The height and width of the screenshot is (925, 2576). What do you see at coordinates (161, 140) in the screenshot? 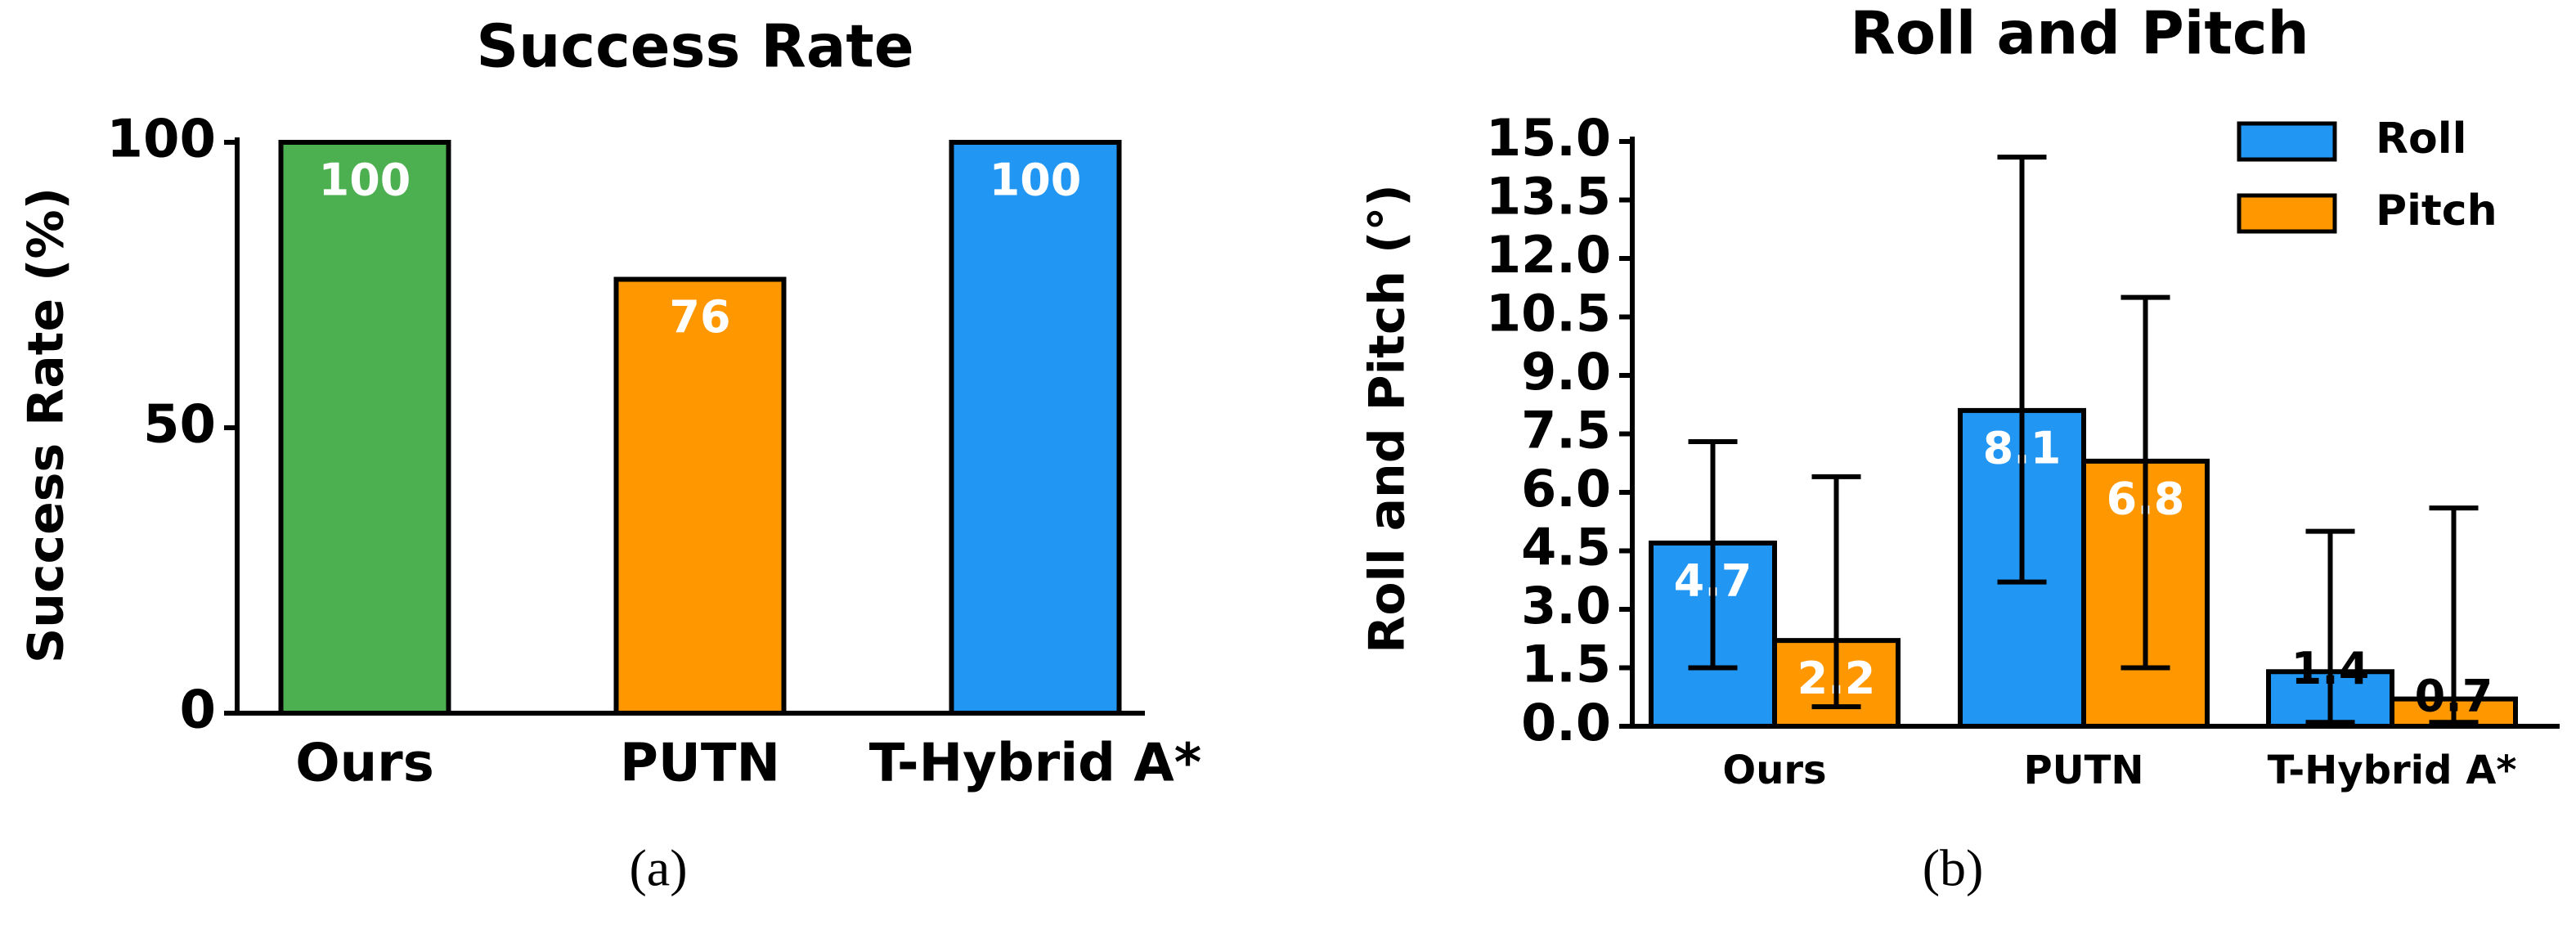
I see `y-tick-label: 100` at bounding box center [161, 140].